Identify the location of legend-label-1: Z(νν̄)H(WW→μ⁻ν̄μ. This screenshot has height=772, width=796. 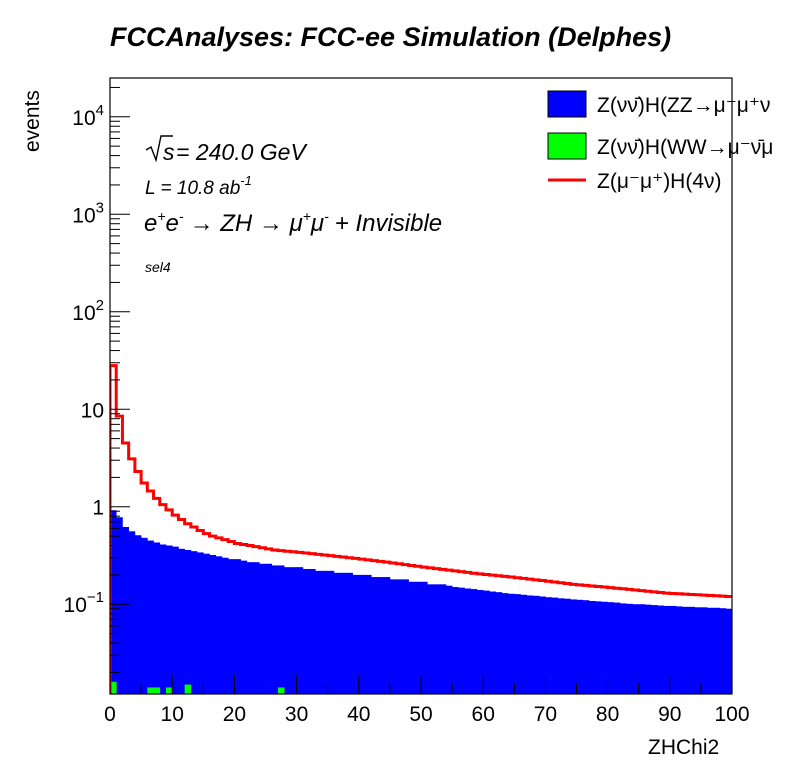
(685, 147).